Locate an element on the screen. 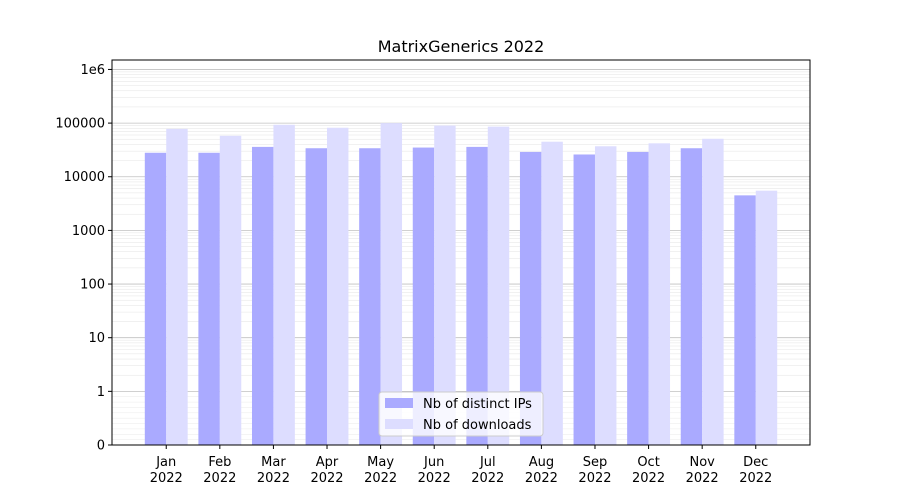 The width and height of the screenshot is (900, 504). x-tick-label-month: Dec is located at coordinates (755, 462).